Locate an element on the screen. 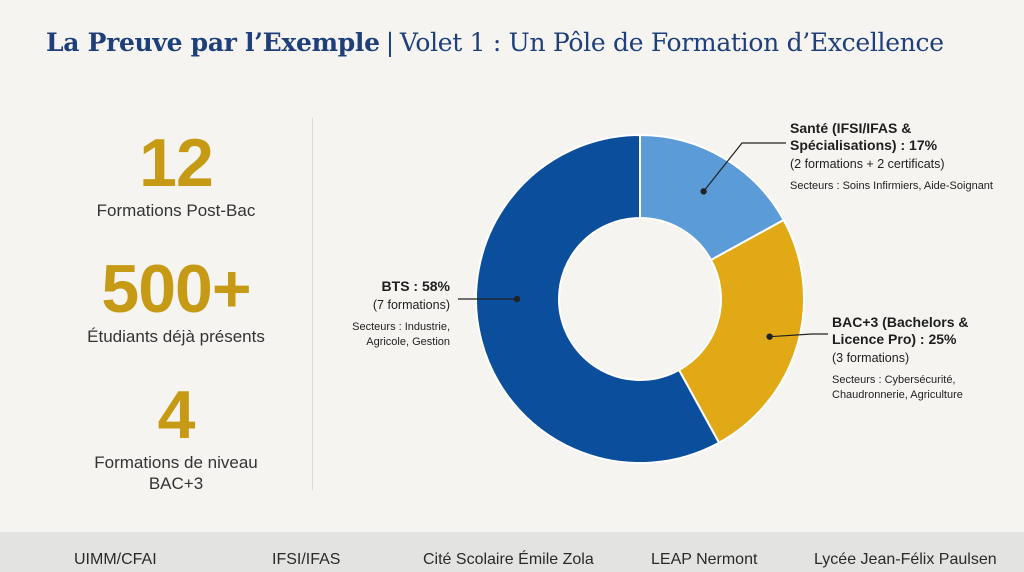 The width and height of the screenshot is (1024, 572). stat-formations-bac3: 4 Formations de niveau BAC+3 is located at coordinates (176, 437).